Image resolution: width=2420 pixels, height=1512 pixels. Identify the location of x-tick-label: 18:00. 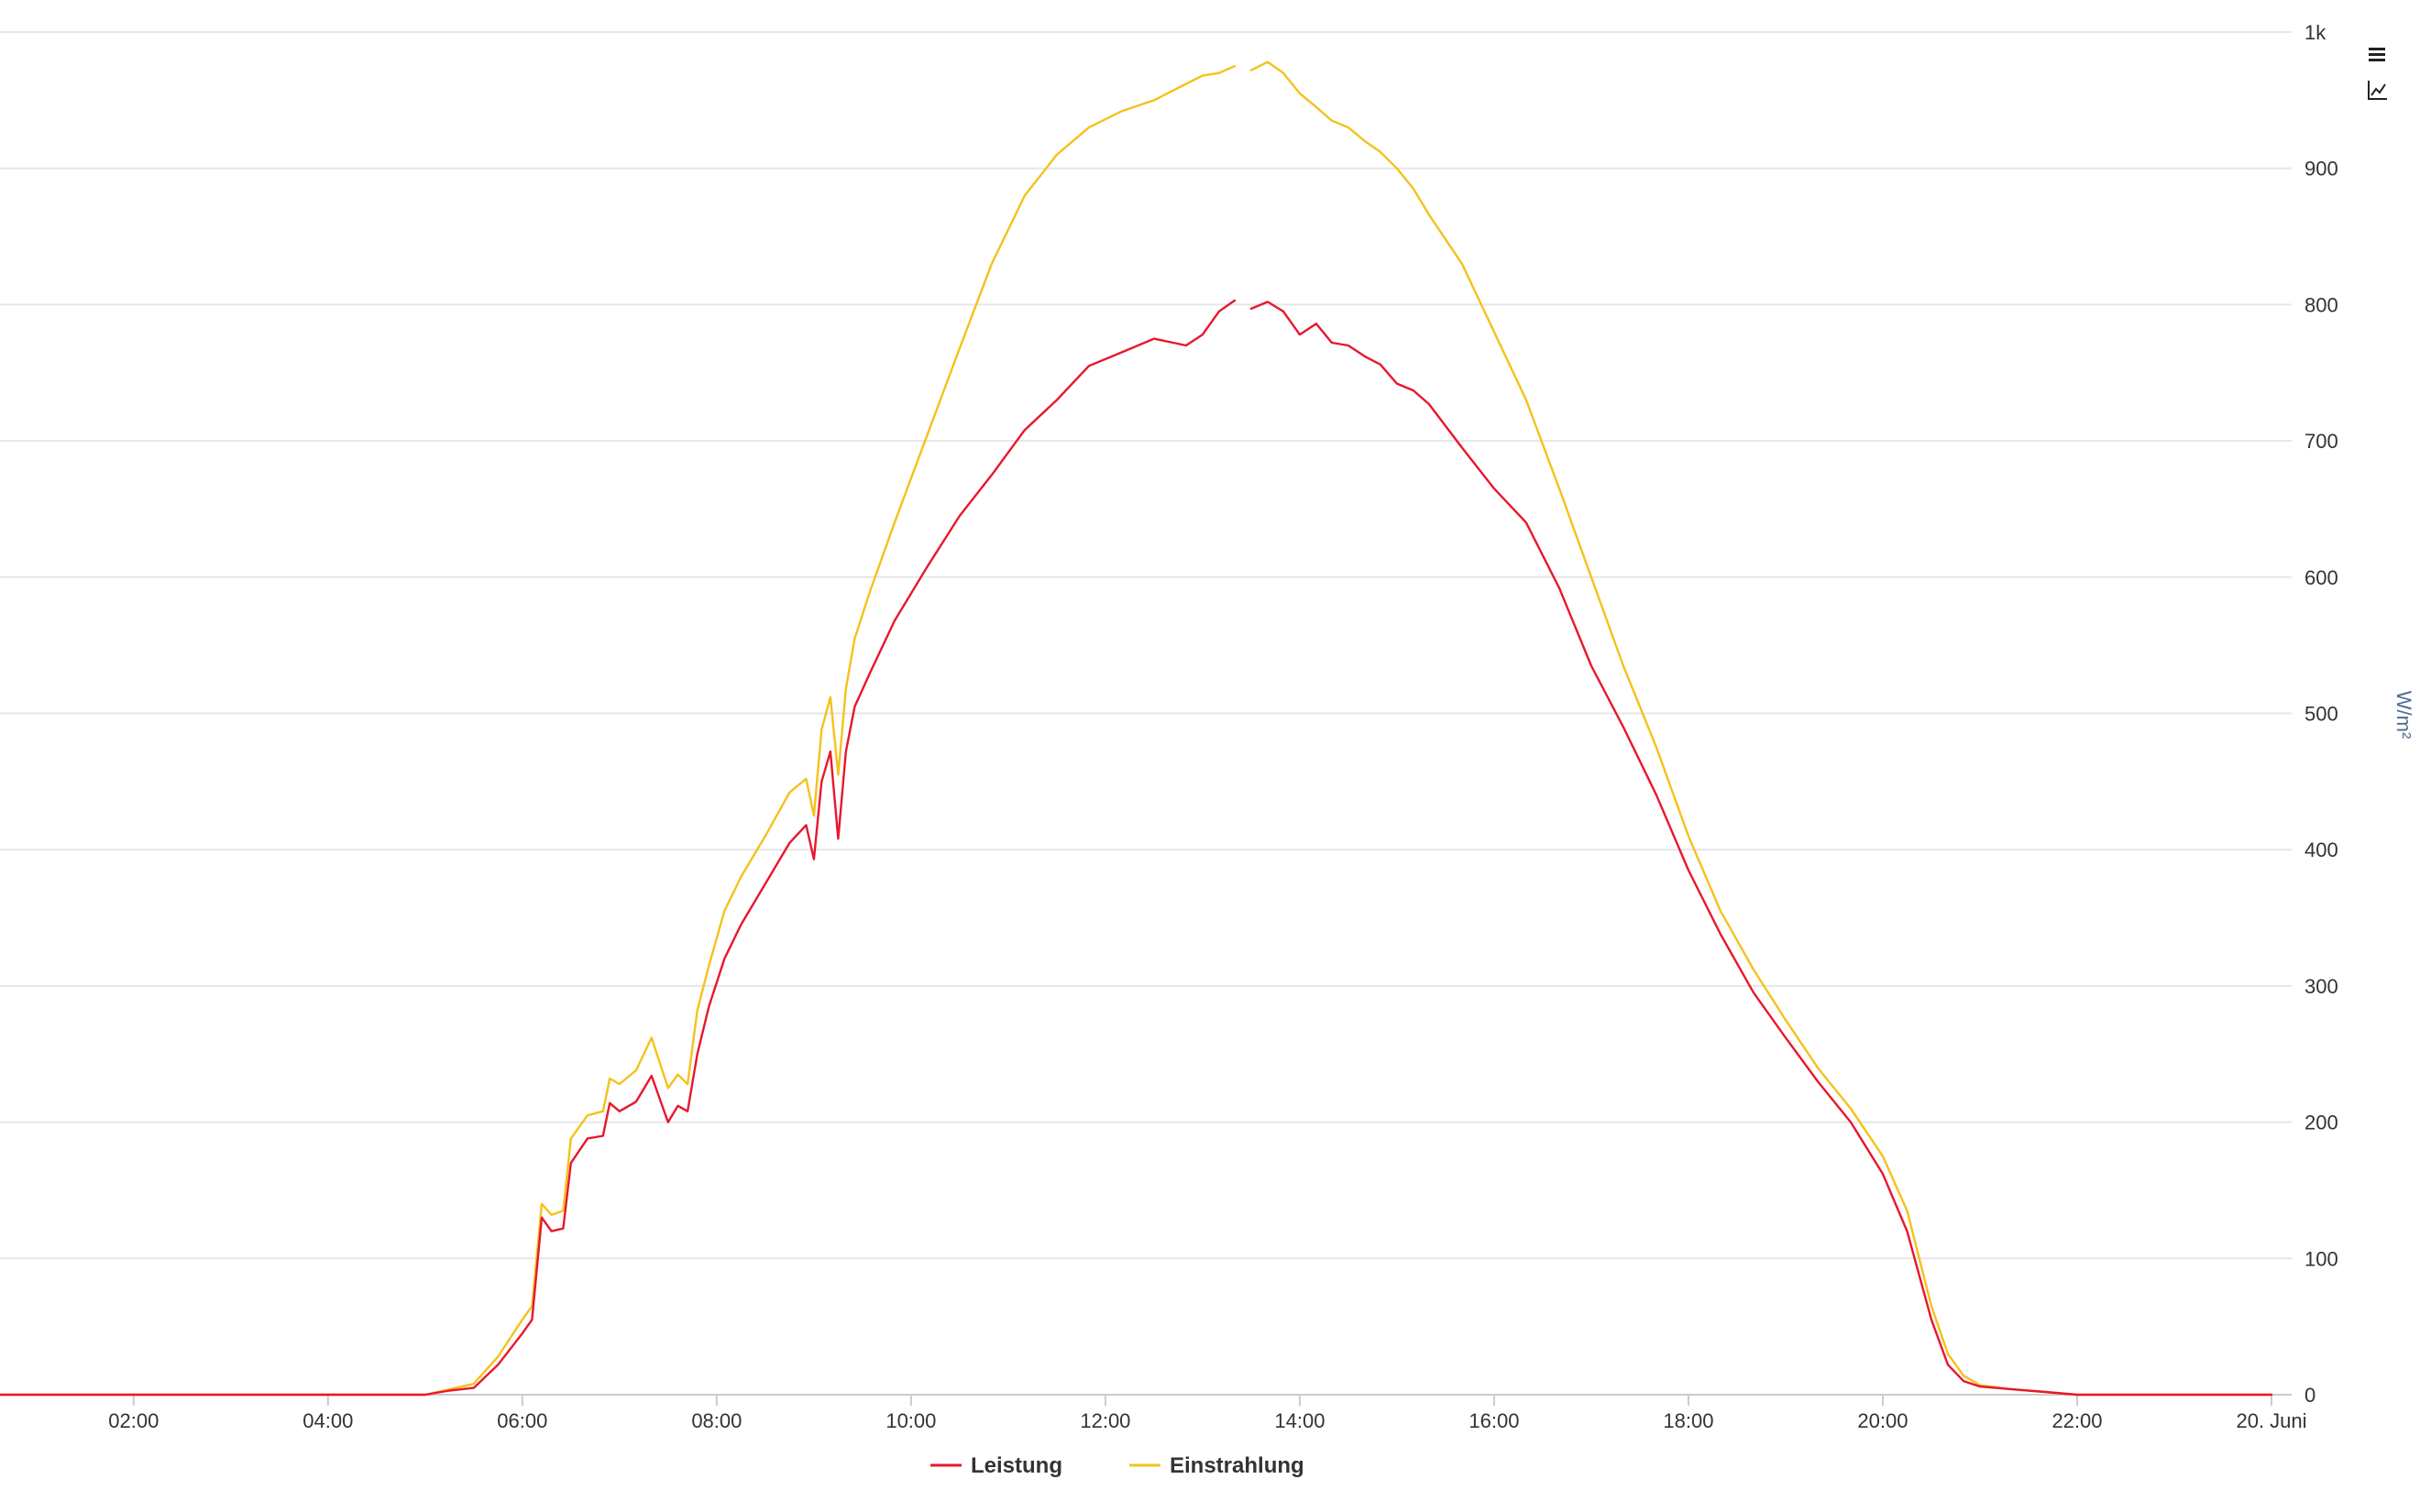
(1688, 1420).